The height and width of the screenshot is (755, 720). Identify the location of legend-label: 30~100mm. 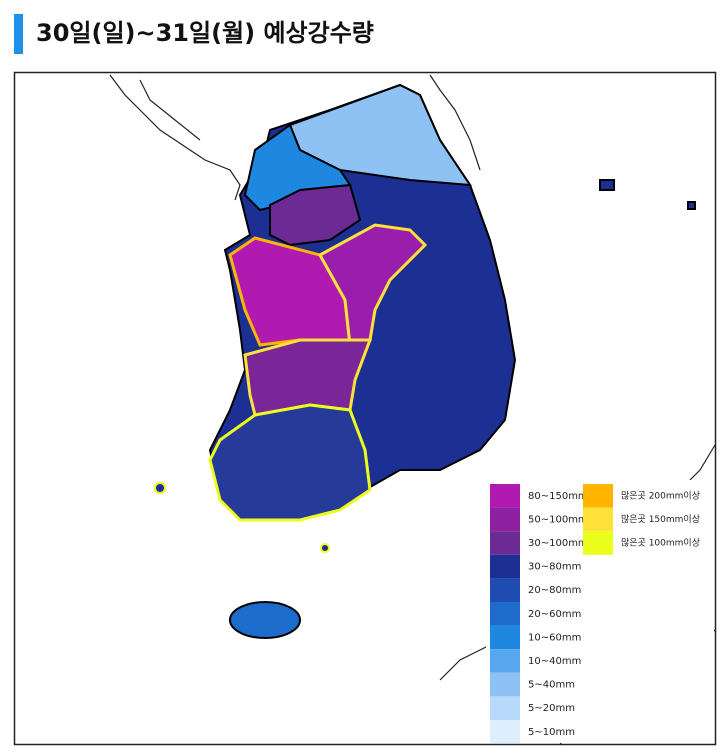
(558, 543).